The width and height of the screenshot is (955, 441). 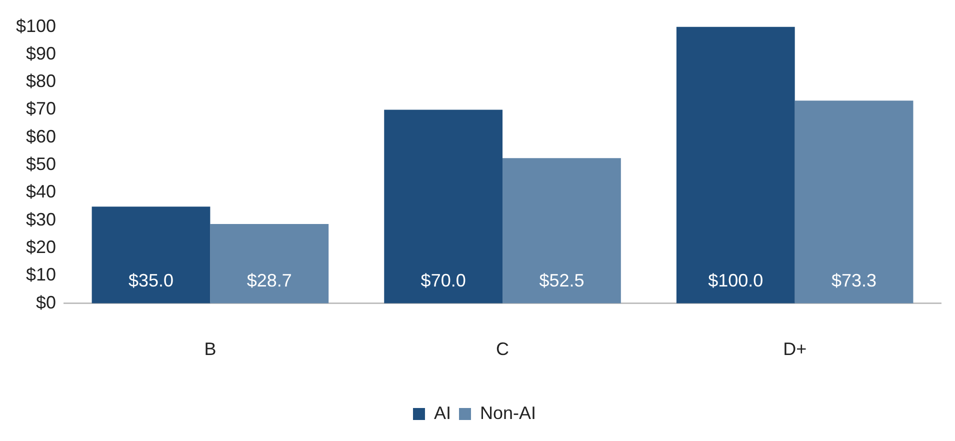 I want to click on data-label: $70.0, so click(x=443, y=280).